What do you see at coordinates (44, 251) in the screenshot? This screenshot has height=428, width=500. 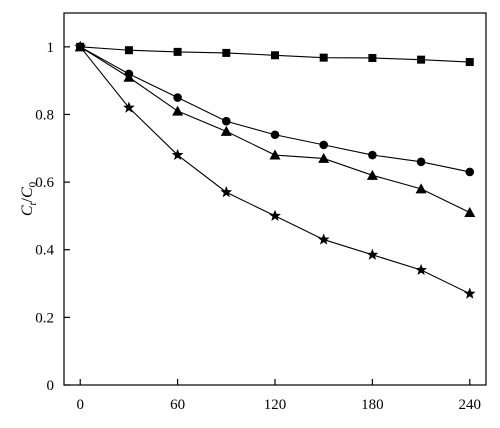 I see `y-tick-label: 0.4` at bounding box center [44, 251].